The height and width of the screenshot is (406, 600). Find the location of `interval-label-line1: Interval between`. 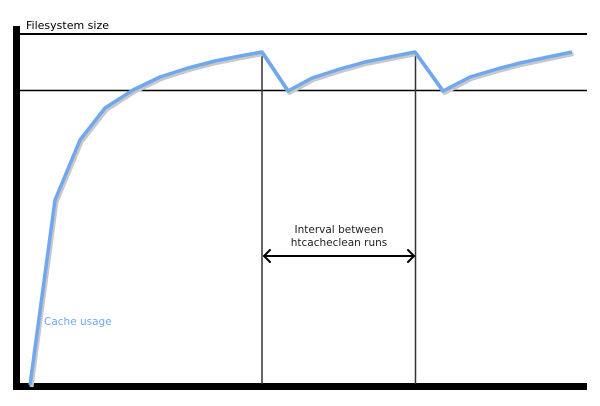

interval-label-line1: Interval between is located at coordinates (339, 230).